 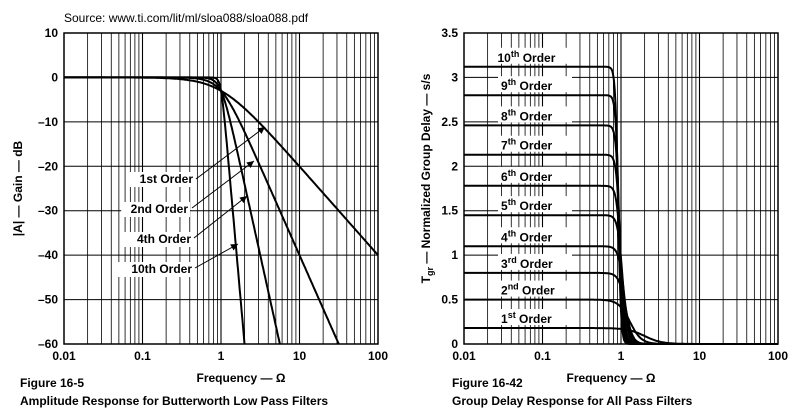 What do you see at coordinates (454, 77) in the screenshot?
I see `y-tick-label: 3` at bounding box center [454, 77].